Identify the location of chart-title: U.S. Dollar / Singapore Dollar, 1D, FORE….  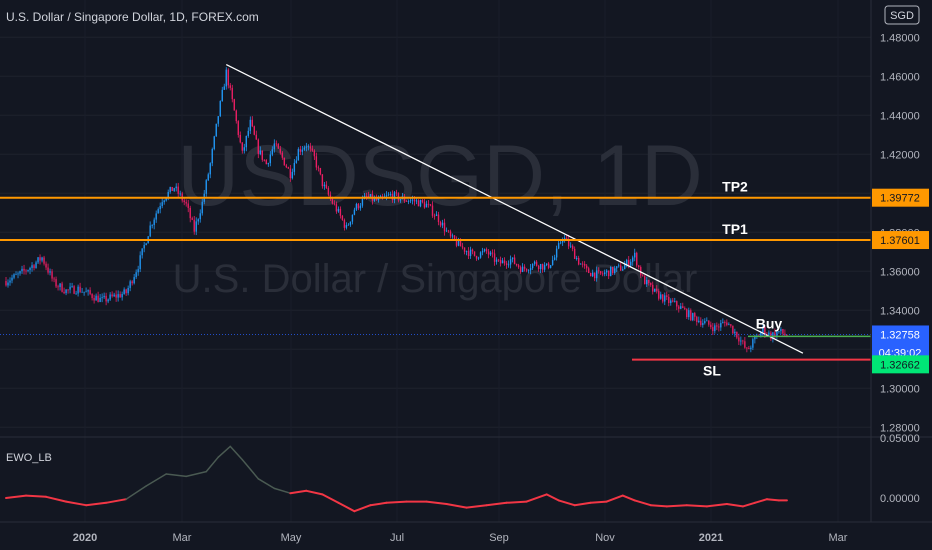
(132, 17).